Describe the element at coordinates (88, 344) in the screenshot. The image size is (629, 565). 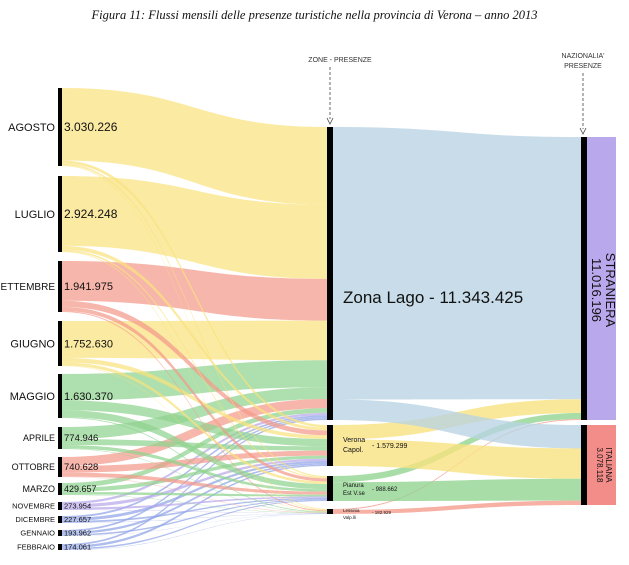
I see `month-value-label: 1.752.630` at that location.